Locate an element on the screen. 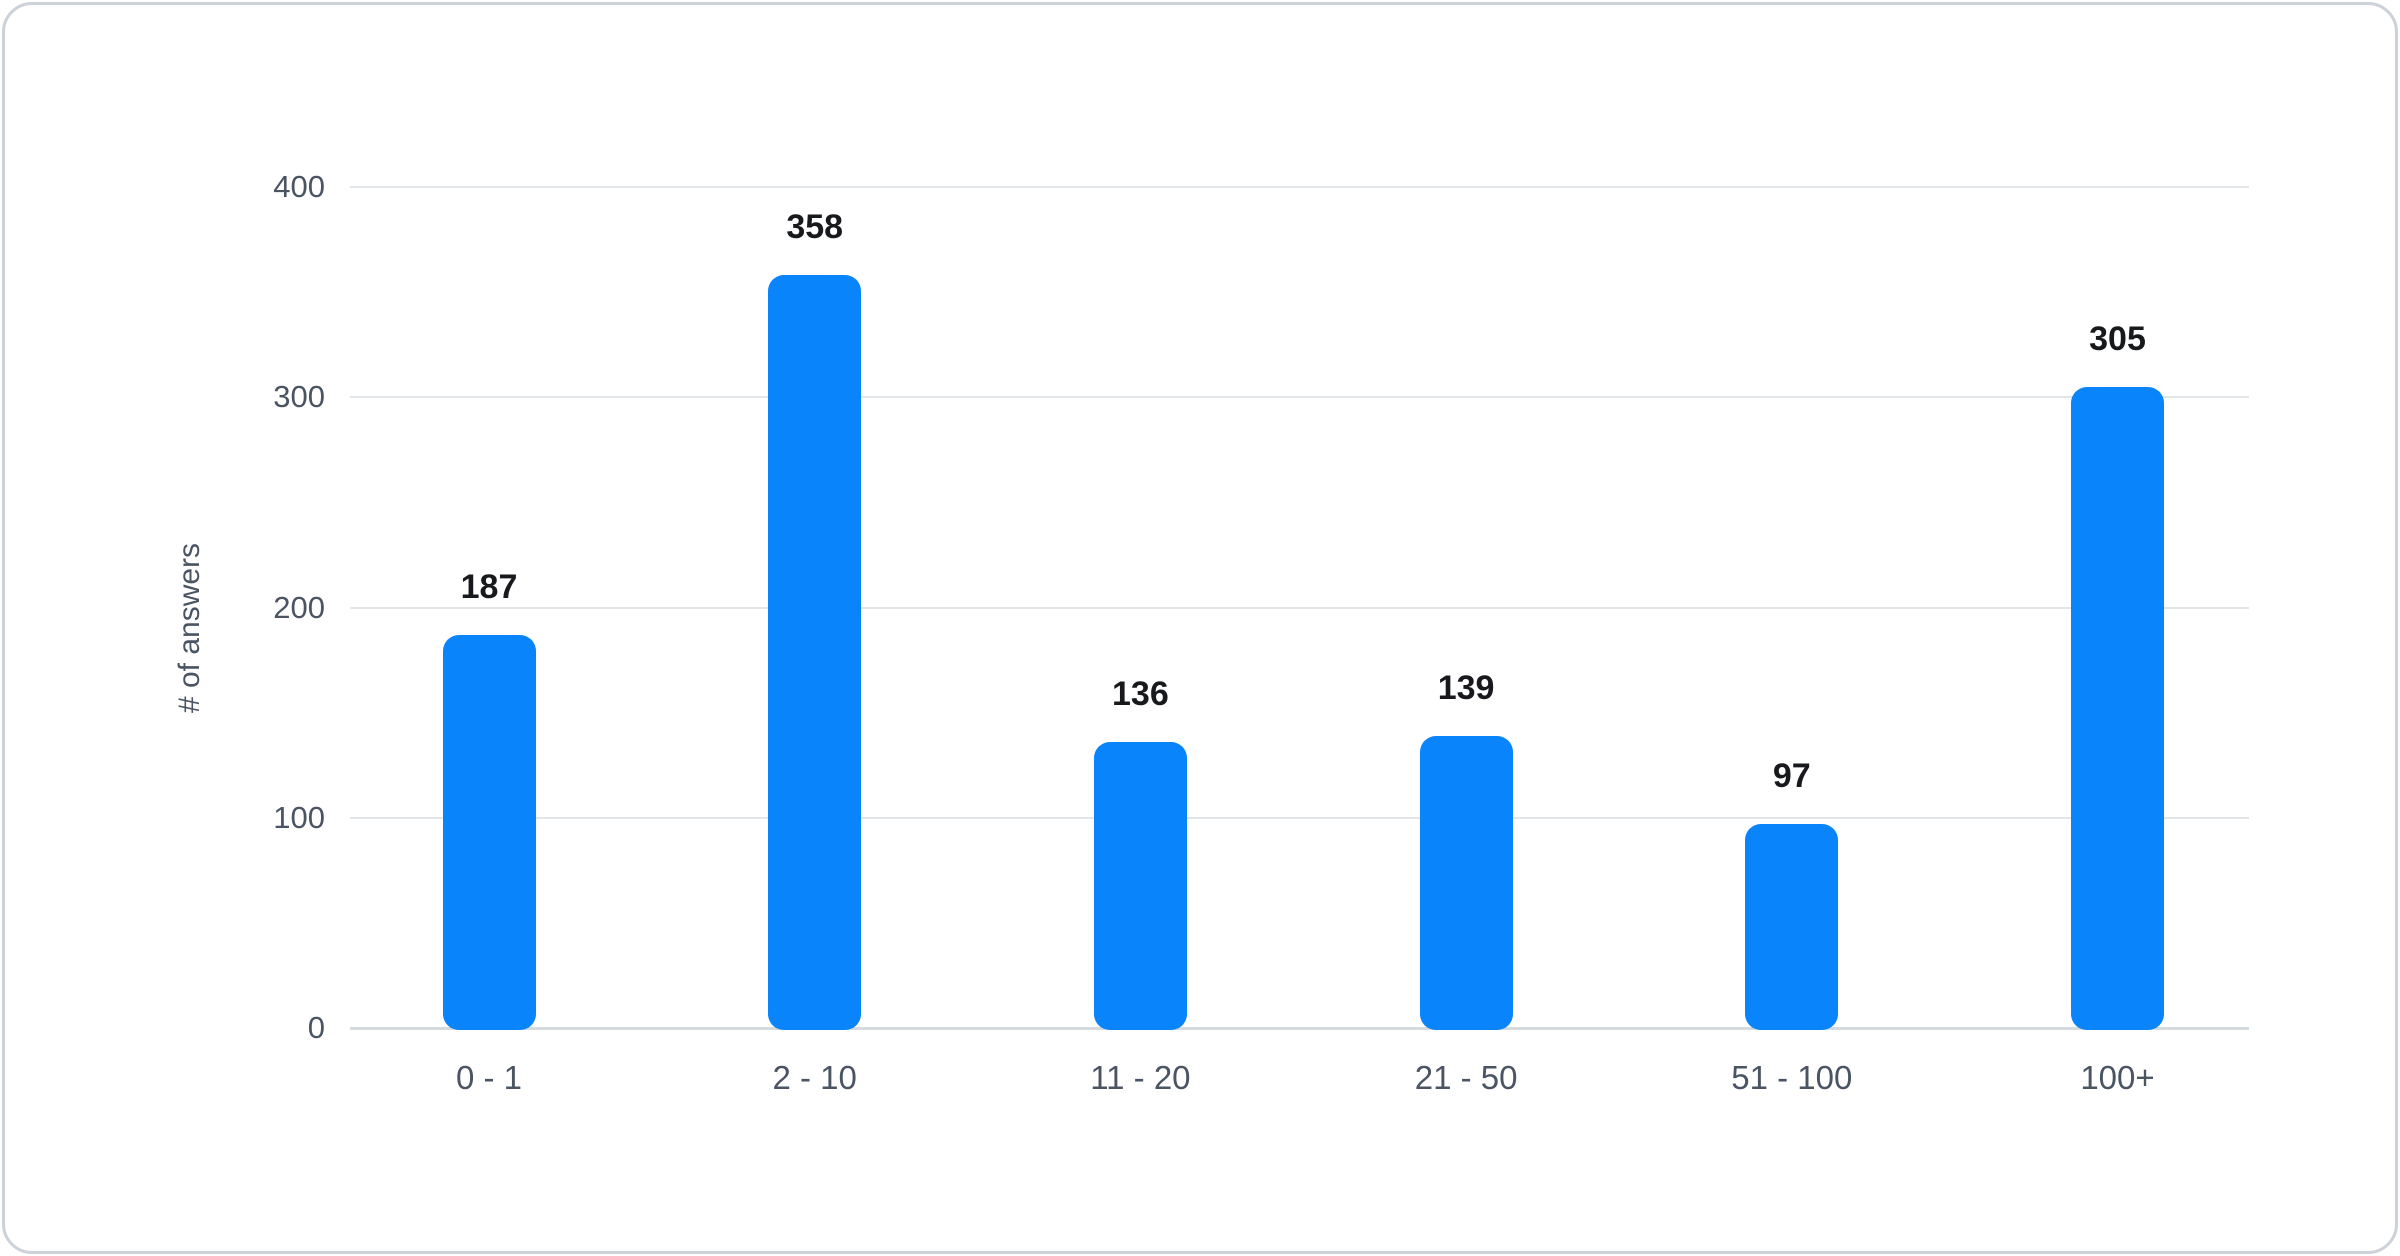 This screenshot has width=2400, height=1256. y-tick-label-100: 100 is located at coordinates (299, 817).